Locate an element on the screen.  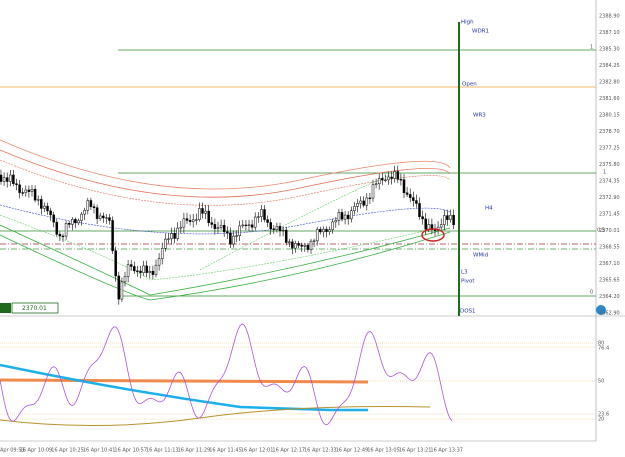
time-tick-label: 16 Apr 13:05 is located at coordinates (383, 451).